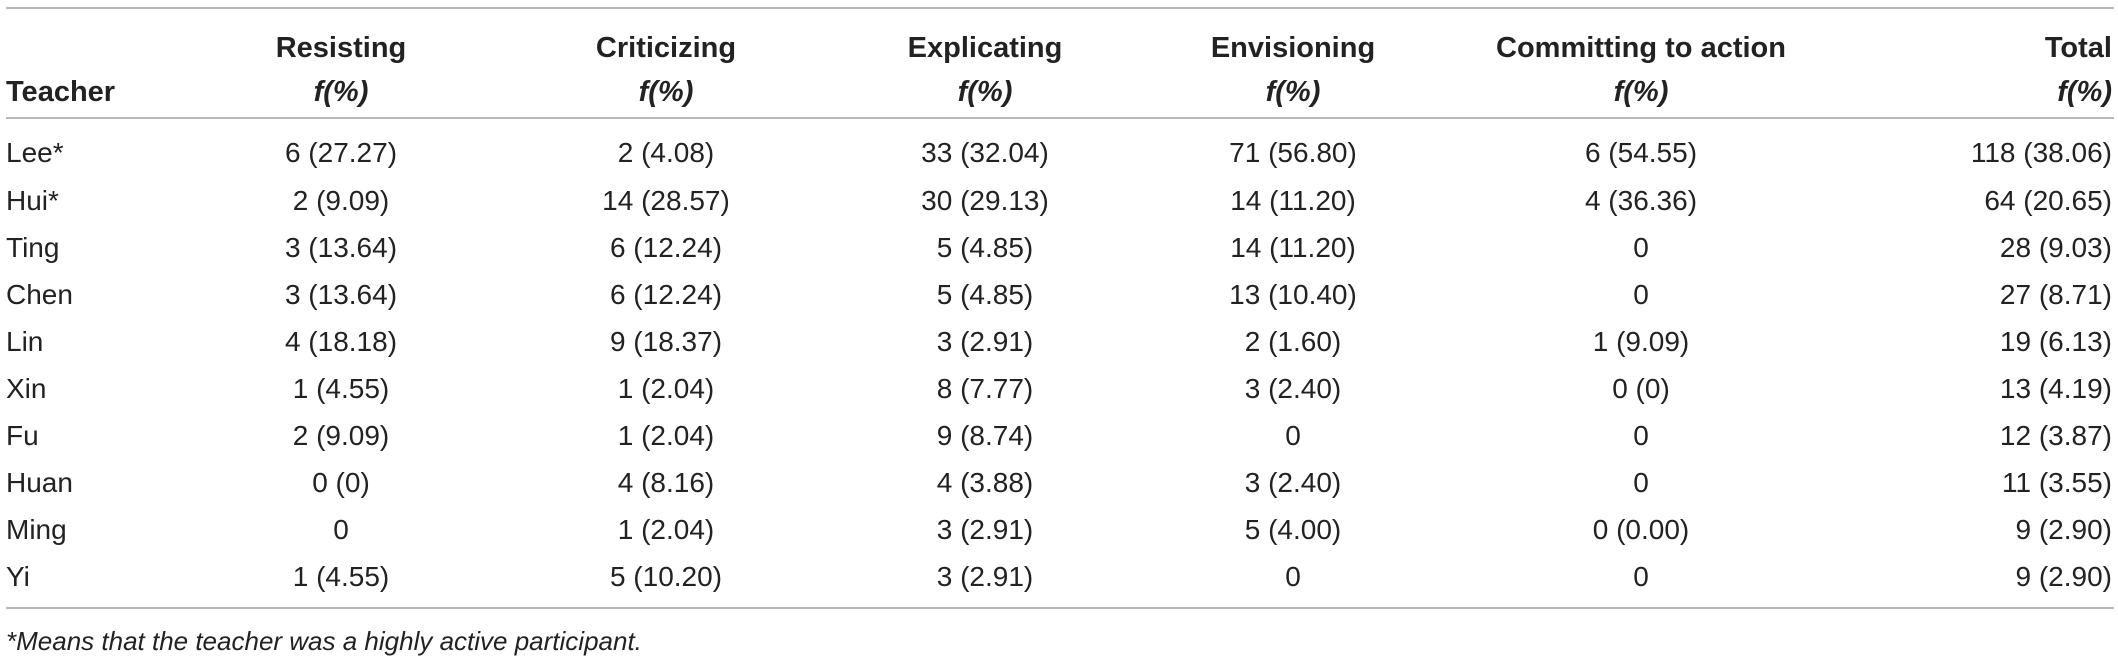  Describe the element at coordinates (666, 581) in the screenshot. I see `value-cell: 5 (10.20)` at that location.